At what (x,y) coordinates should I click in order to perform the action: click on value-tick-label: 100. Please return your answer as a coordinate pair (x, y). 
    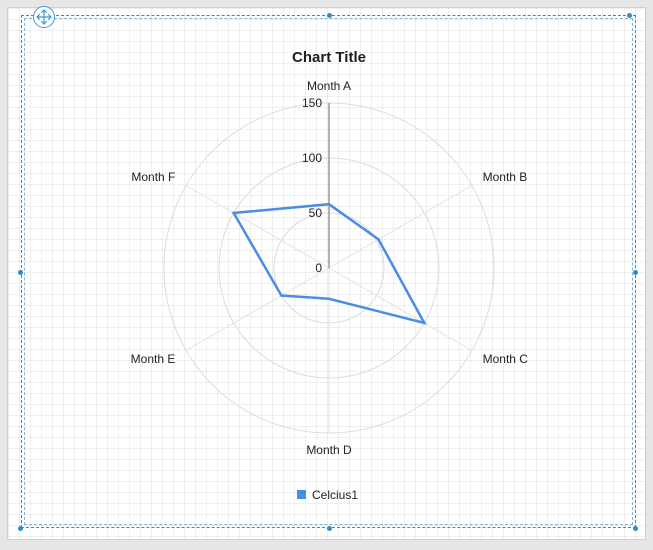
    Looking at the image, I should click on (312, 158).